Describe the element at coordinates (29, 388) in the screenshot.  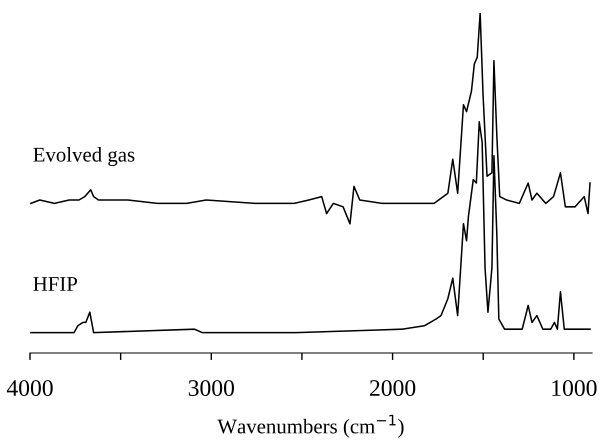
I see `x-tick-label: 4000` at that location.